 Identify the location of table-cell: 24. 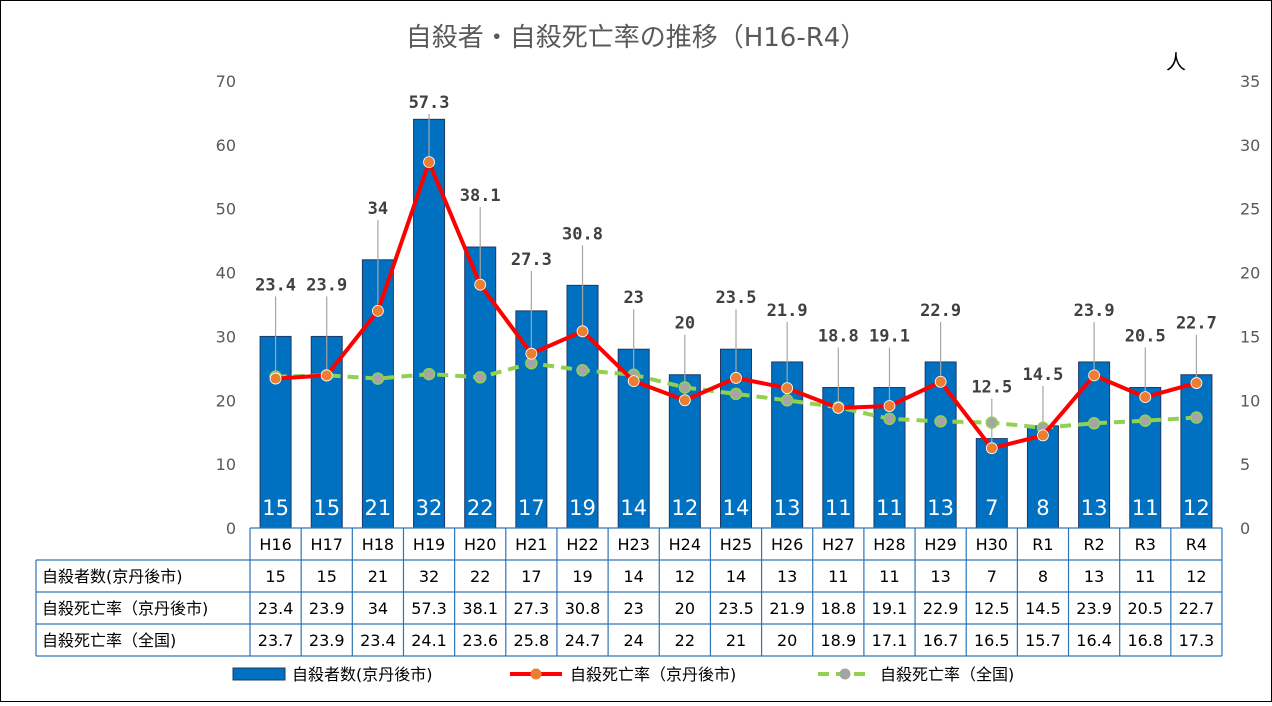
(634, 640).